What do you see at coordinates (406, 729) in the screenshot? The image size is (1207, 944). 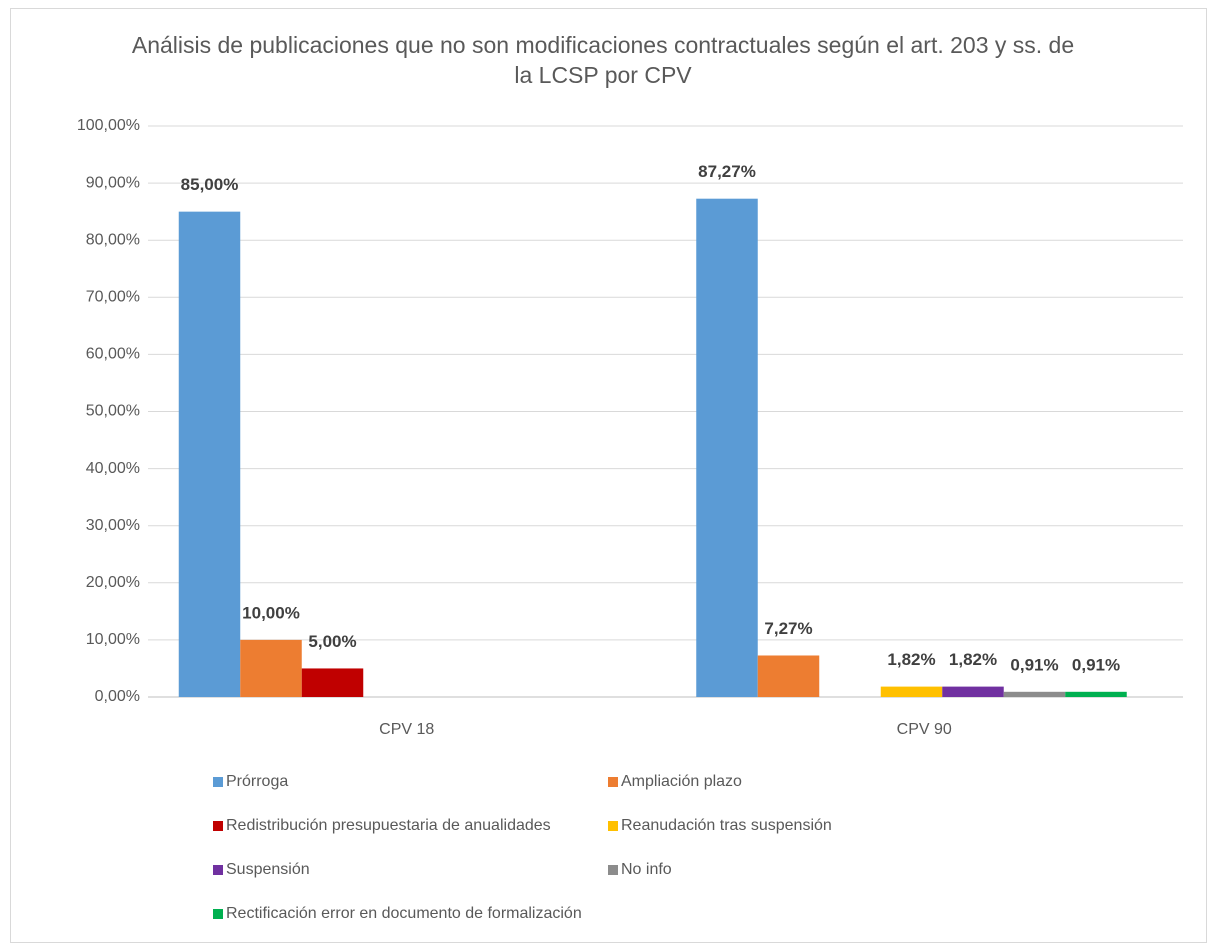 I see `x-tick-label: CPV 18` at bounding box center [406, 729].